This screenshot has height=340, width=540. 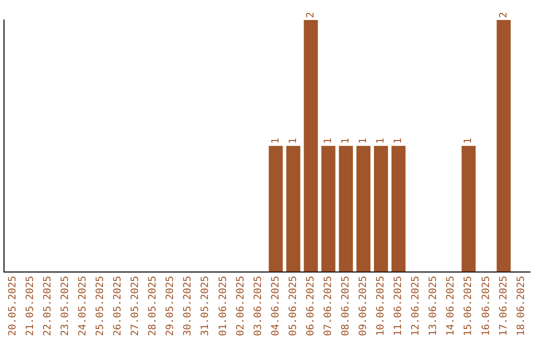 I want to click on x-tick-label: 23.05.2025, so click(x=65, y=306).